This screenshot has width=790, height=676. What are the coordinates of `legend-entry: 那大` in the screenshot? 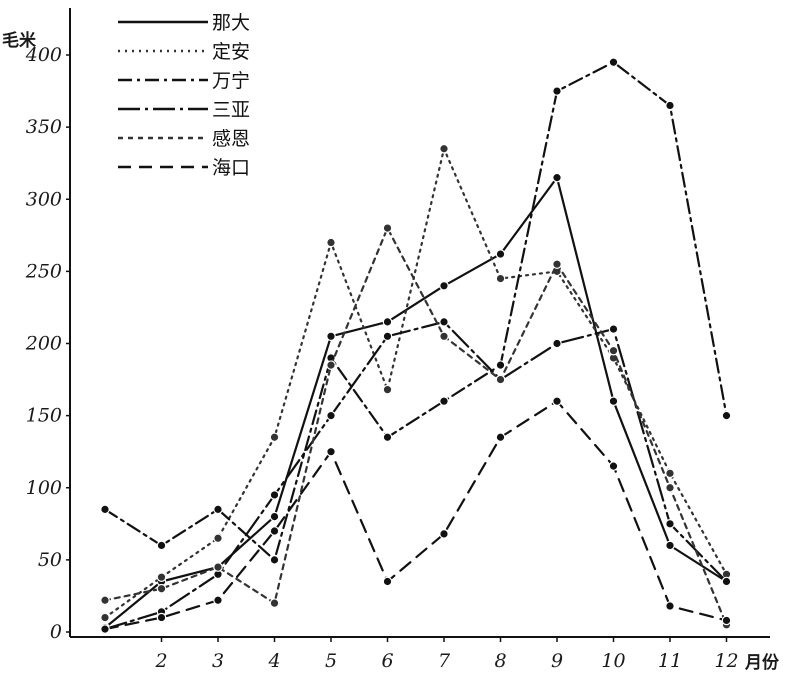 It's located at (184, 23).